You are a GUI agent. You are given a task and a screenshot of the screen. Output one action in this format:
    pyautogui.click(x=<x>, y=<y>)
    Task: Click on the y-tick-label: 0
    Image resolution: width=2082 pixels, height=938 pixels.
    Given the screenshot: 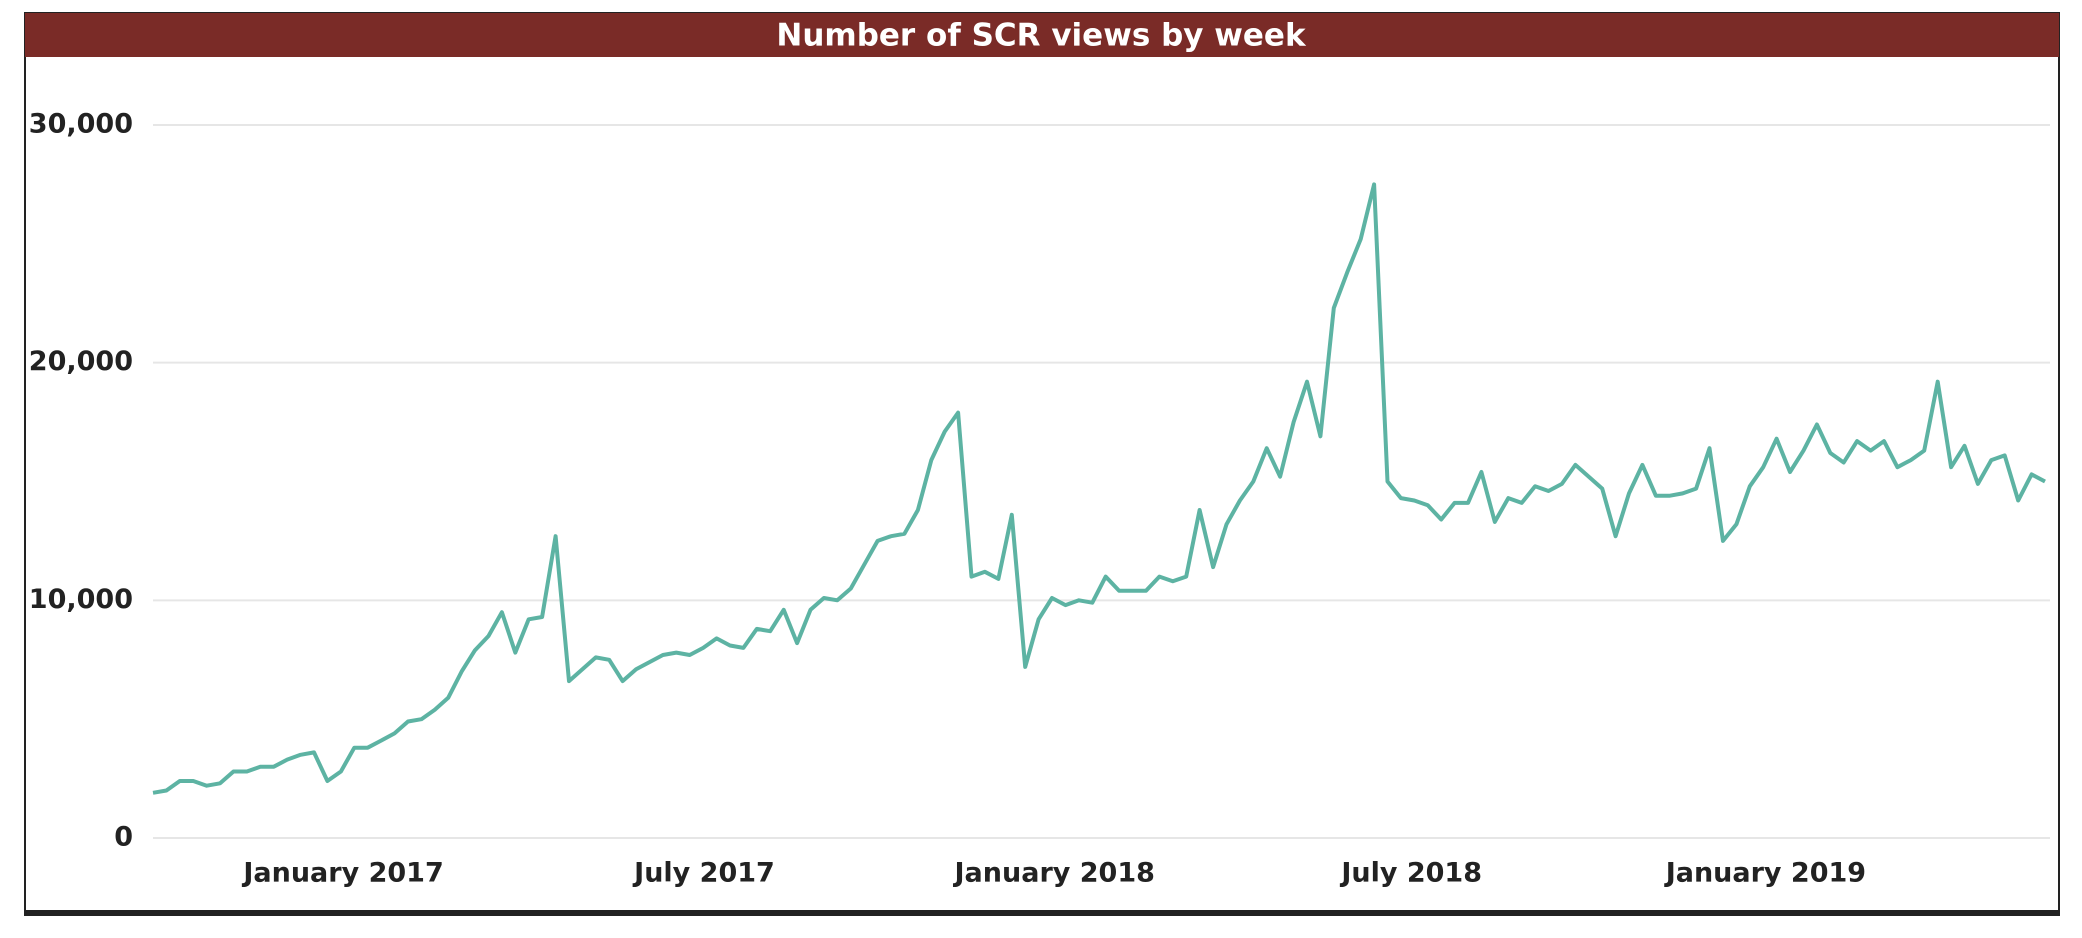 What is the action you would take?
    pyautogui.click(x=123, y=837)
    